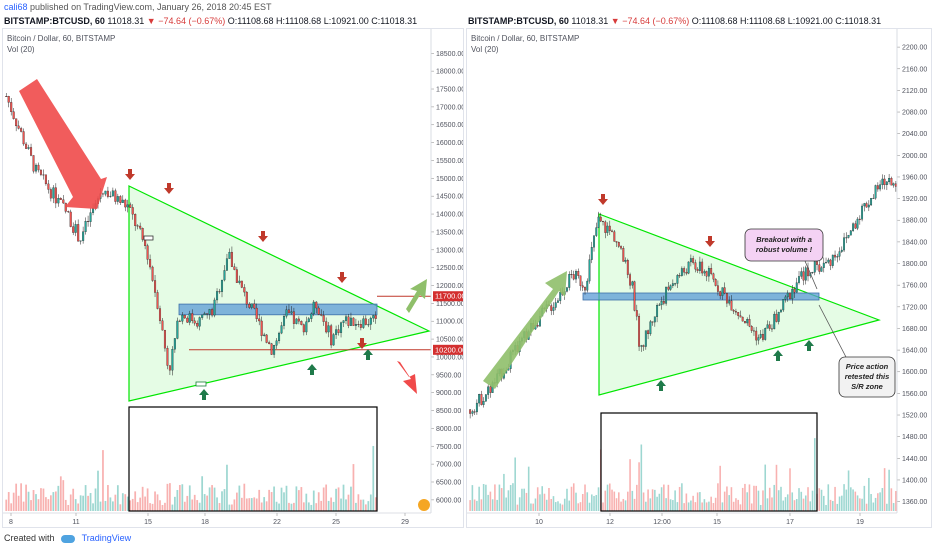 The image size is (932, 550). Describe the element at coordinates (204, 397) in the screenshot. I see `up-arrow-icon` at that location.